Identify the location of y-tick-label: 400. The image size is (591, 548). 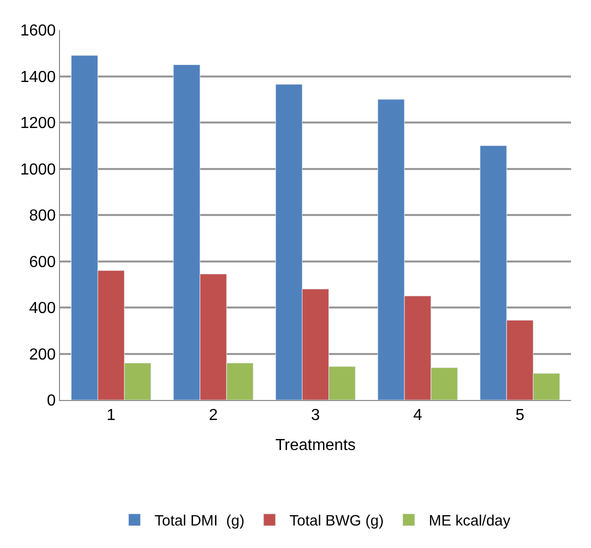
(42, 309).